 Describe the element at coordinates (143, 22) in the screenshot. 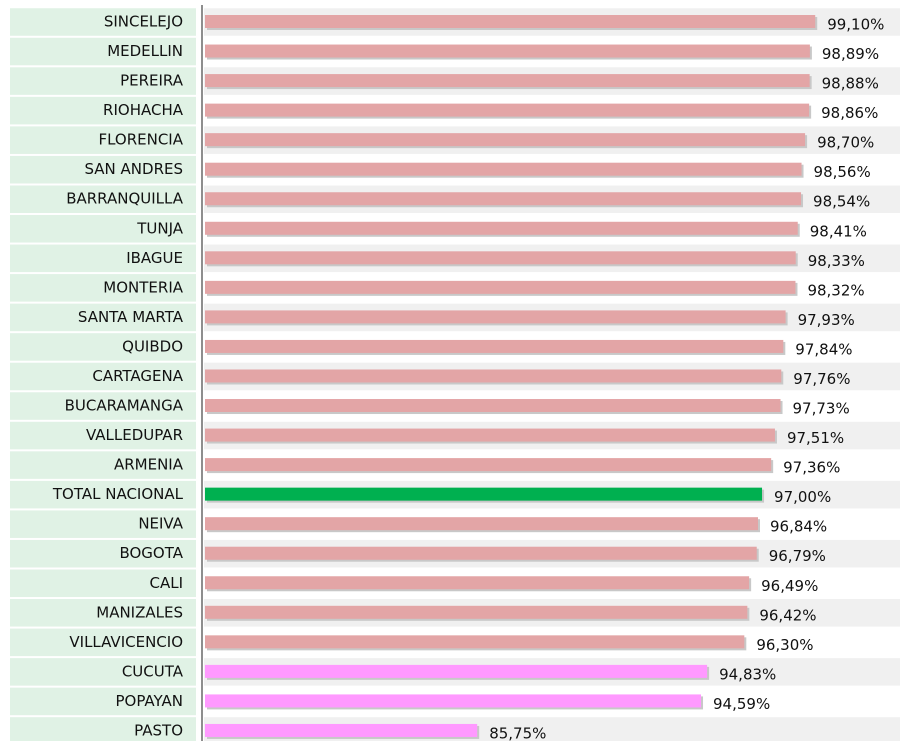

I see `category-label: SINCELEJO` at that location.